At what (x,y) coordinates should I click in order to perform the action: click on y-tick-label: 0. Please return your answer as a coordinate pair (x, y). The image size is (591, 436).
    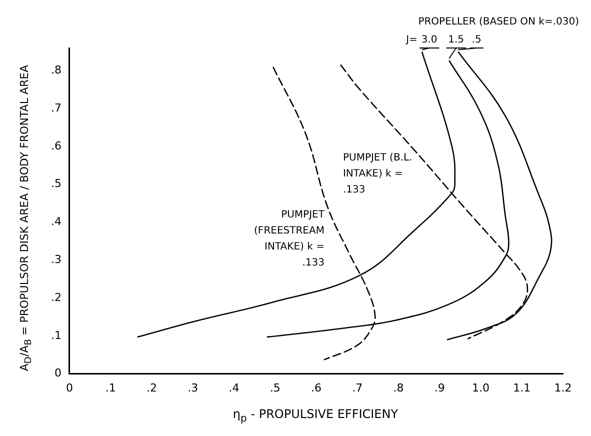
    Looking at the image, I should click on (58, 373).